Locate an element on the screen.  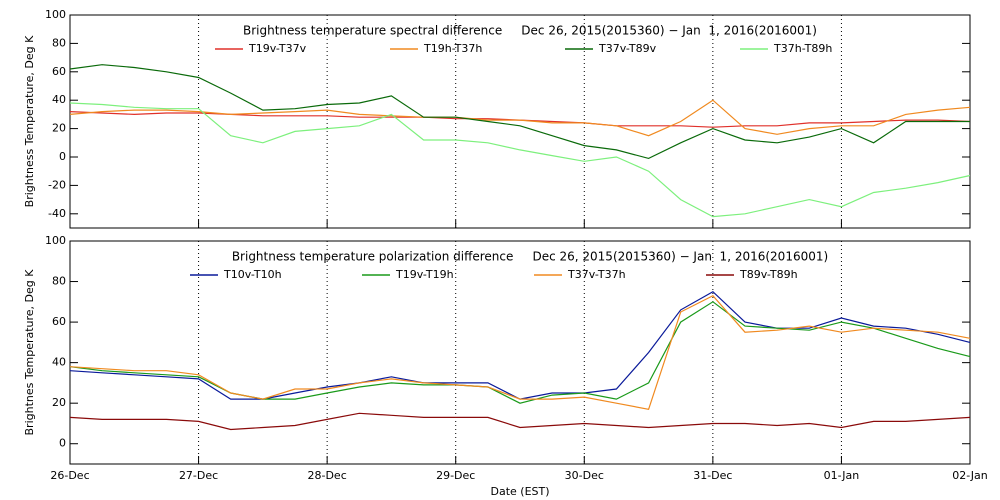
y-axis-label: Brightnes Temperature, Deg K is located at coordinates (29, 352).